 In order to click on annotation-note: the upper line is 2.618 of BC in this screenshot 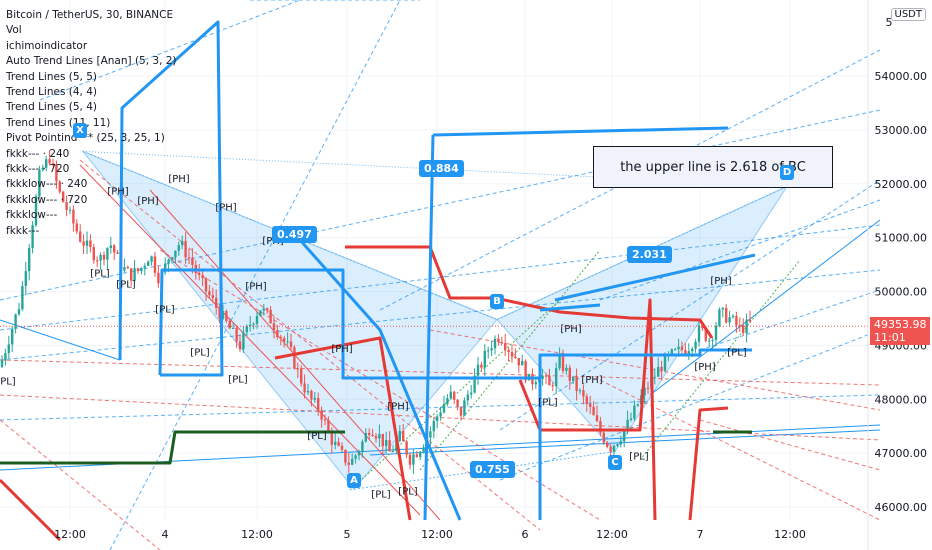, I will do `click(713, 167)`.